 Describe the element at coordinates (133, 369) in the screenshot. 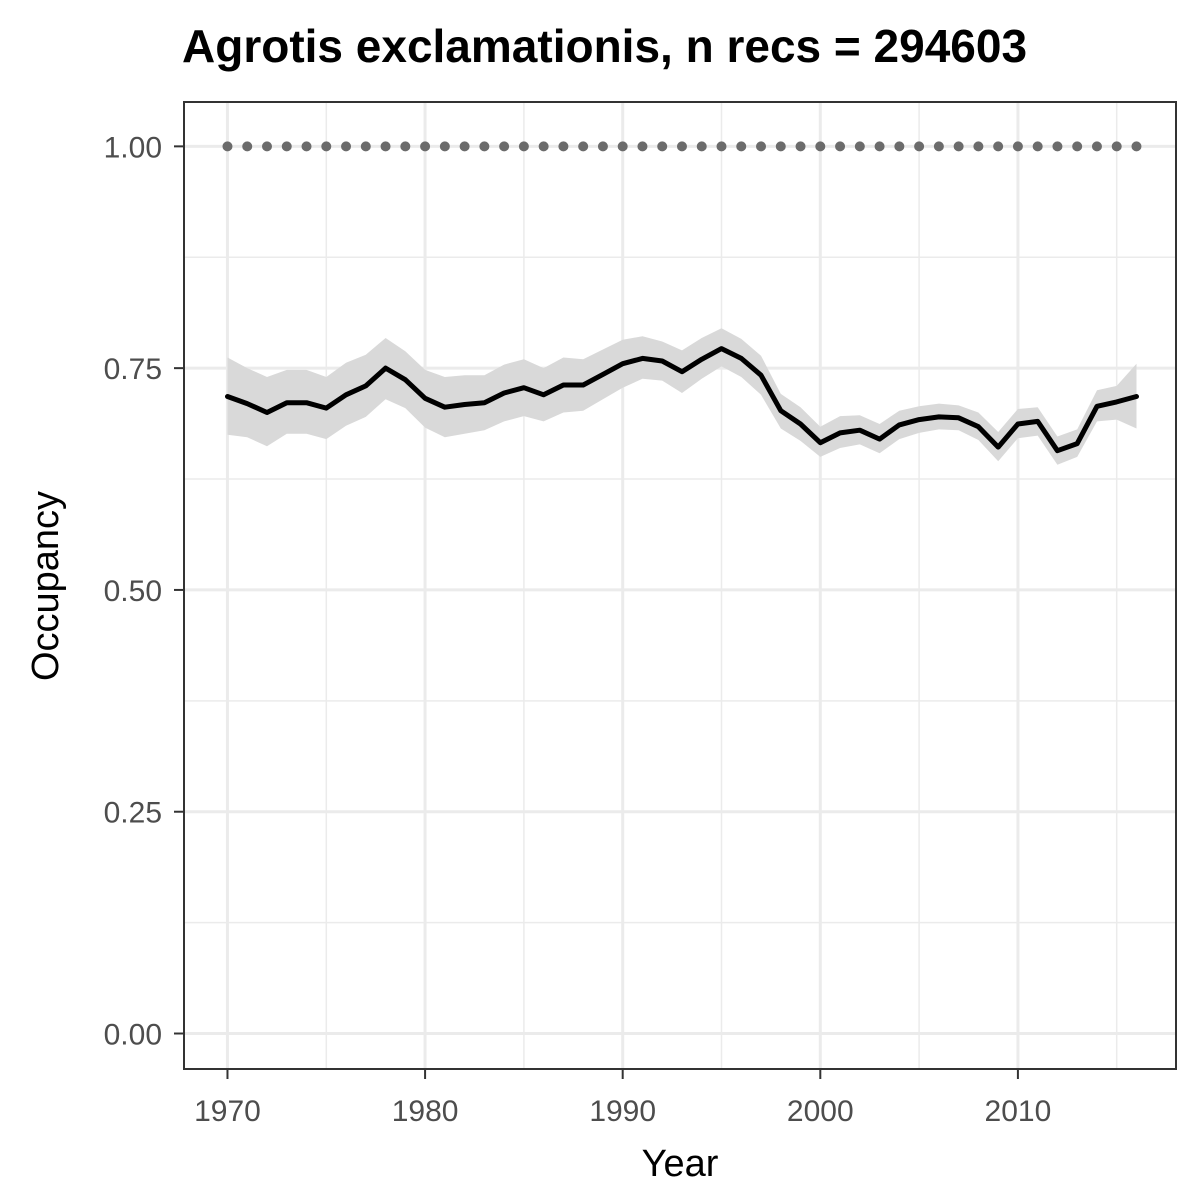

I see `y-tick-label: 0.75` at that location.